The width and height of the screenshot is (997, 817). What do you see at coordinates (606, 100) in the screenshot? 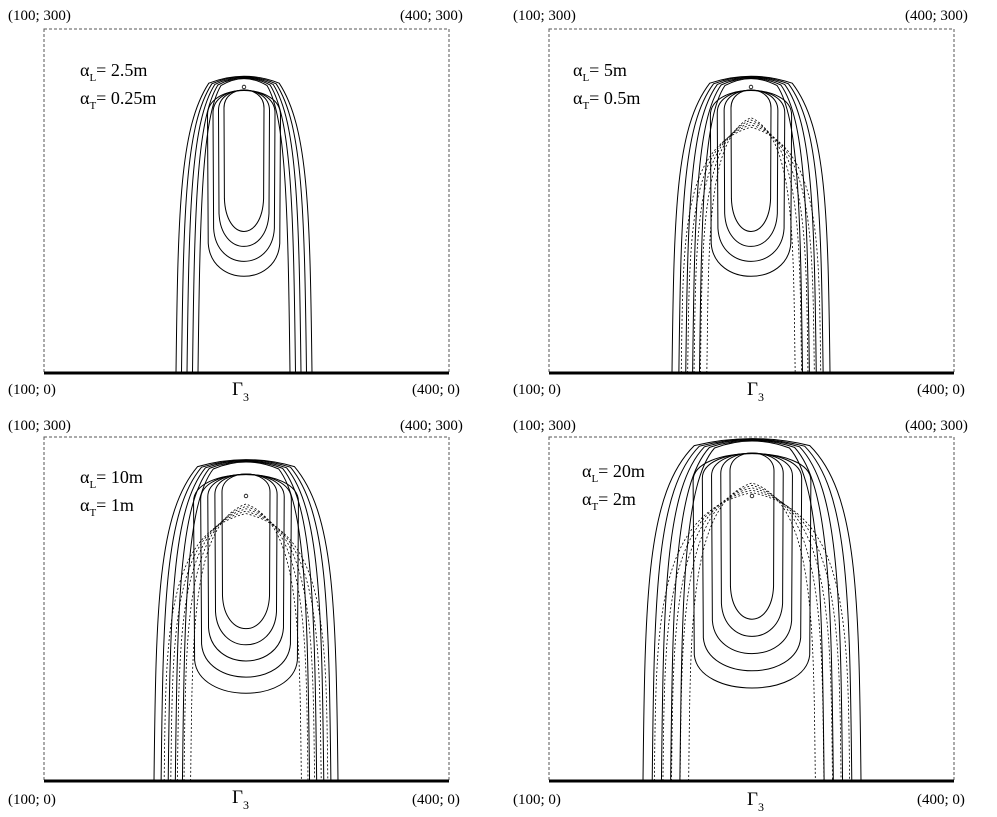
I see `alpha-t-label: αT= 0.5m` at bounding box center [606, 100].